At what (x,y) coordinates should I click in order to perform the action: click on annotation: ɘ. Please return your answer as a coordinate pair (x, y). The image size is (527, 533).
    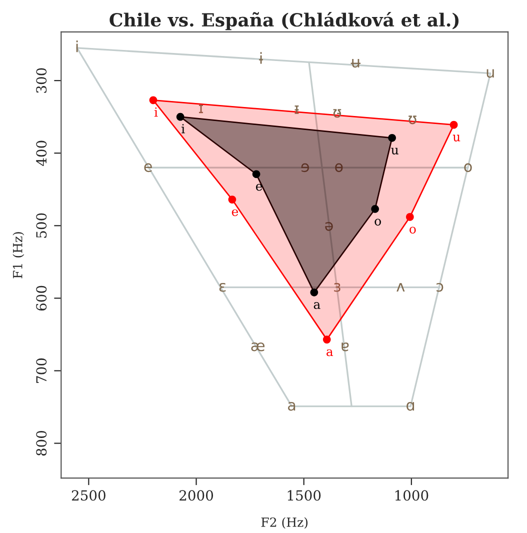
    Looking at the image, I should click on (305, 167).